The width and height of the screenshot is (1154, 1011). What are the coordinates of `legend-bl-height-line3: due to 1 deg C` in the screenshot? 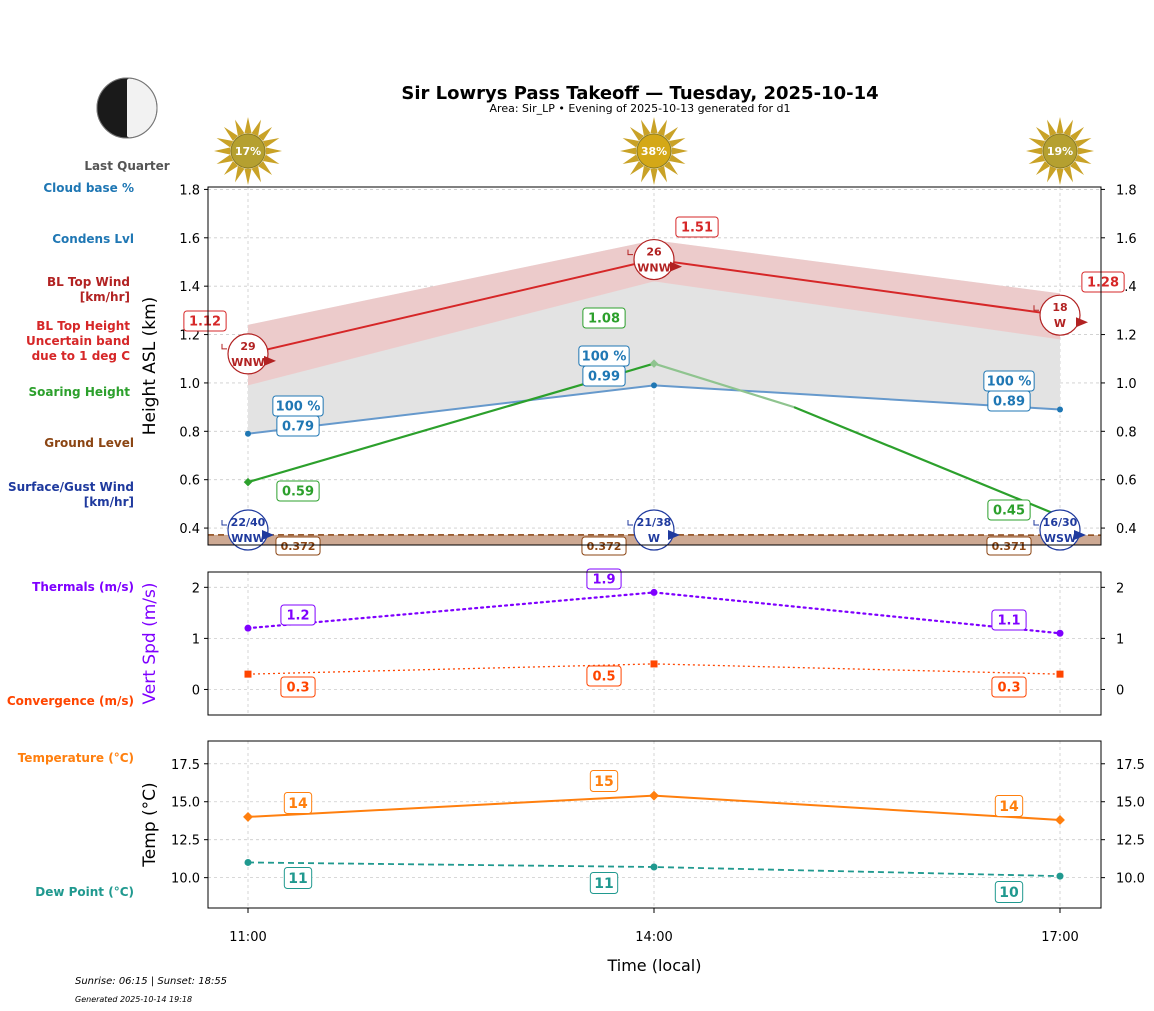 It's located at (81, 356).